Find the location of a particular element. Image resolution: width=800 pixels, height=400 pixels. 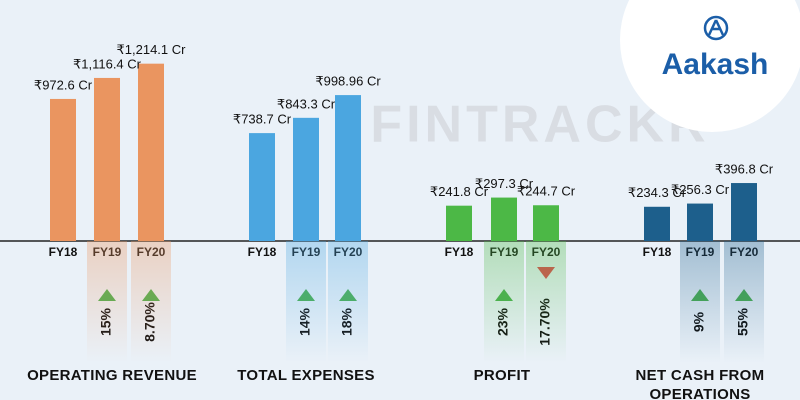

value-label: ₹843.3 Cr is located at coordinates (306, 103).